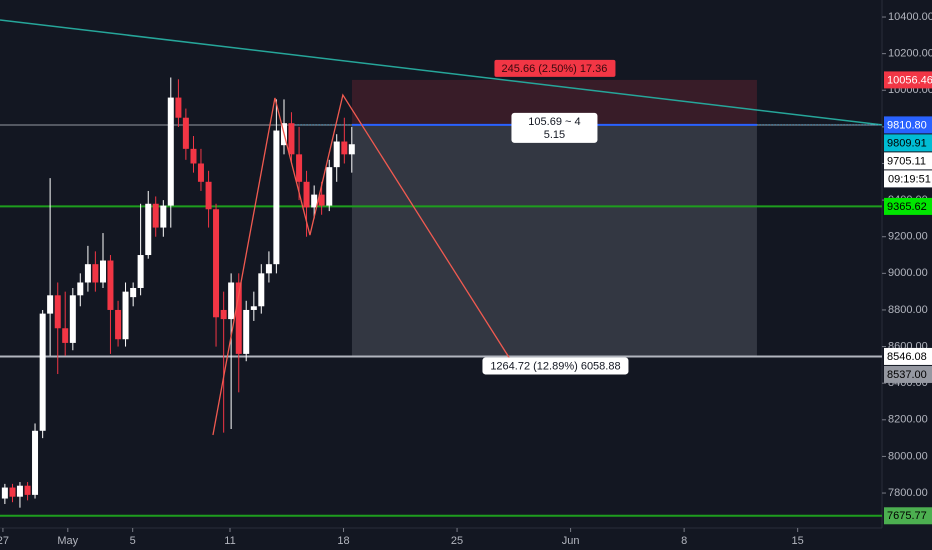 The image size is (932, 550). Describe the element at coordinates (554, 135) in the screenshot. I see `entry-label: 5.15` at that location.